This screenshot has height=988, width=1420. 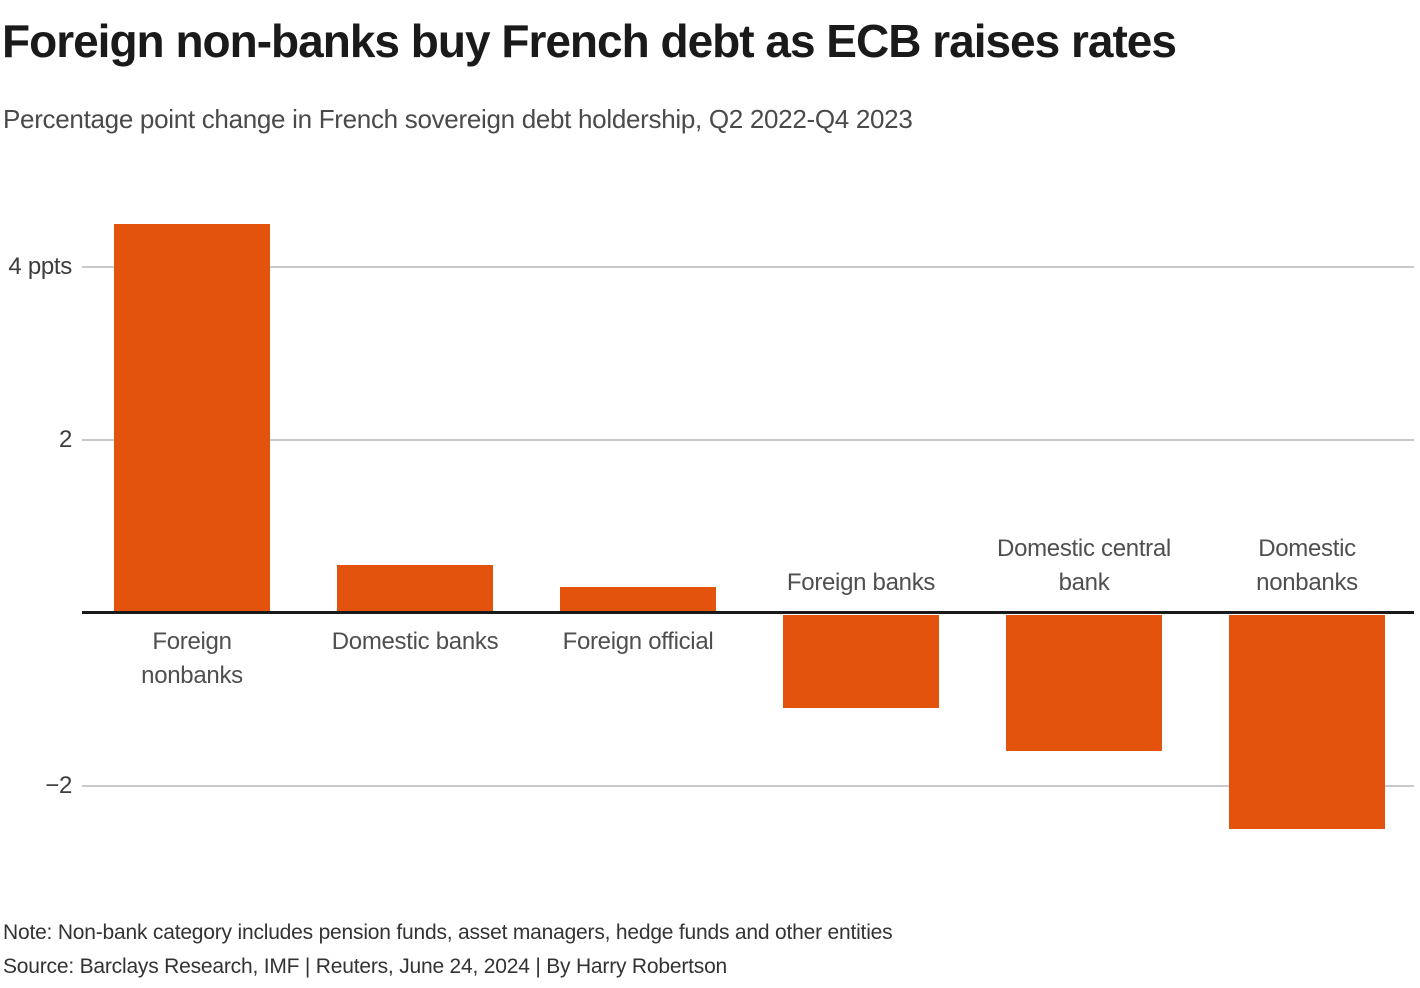 What do you see at coordinates (58, 785) in the screenshot?
I see `y-axis-tick-label: −2` at bounding box center [58, 785].